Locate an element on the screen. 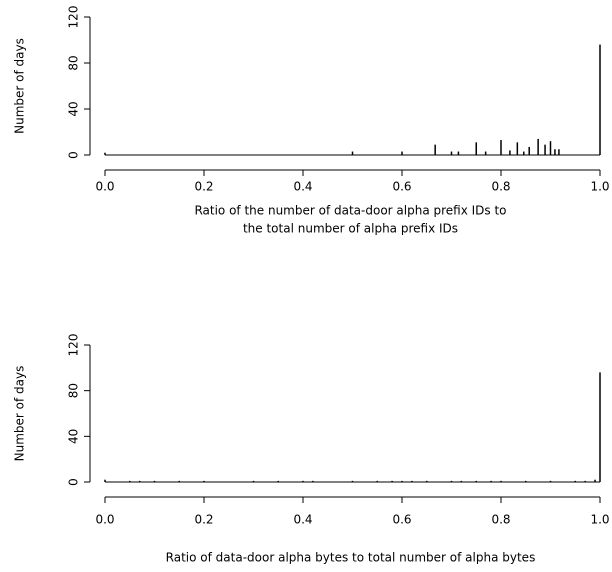 This screenshot has height=572, width=612. x-axis-label: the total number of alpha prefix IDs is located at coordinates (350, 229).